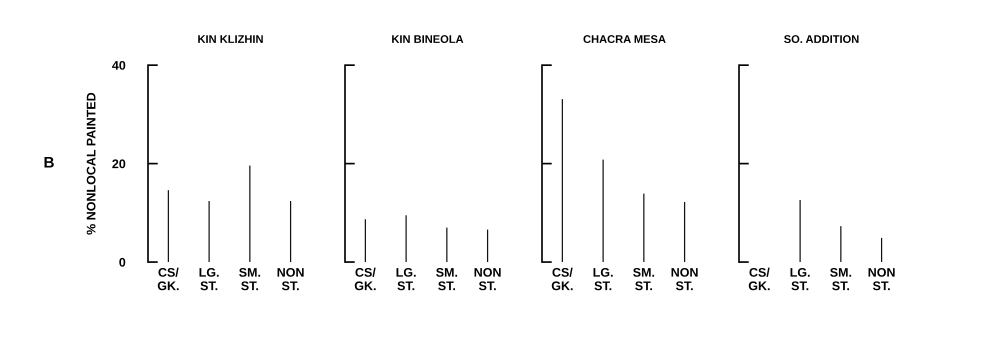  Describe the element at coordinates (122, 262) in the screenshot. I see `y-tick-label: 0` at that location.